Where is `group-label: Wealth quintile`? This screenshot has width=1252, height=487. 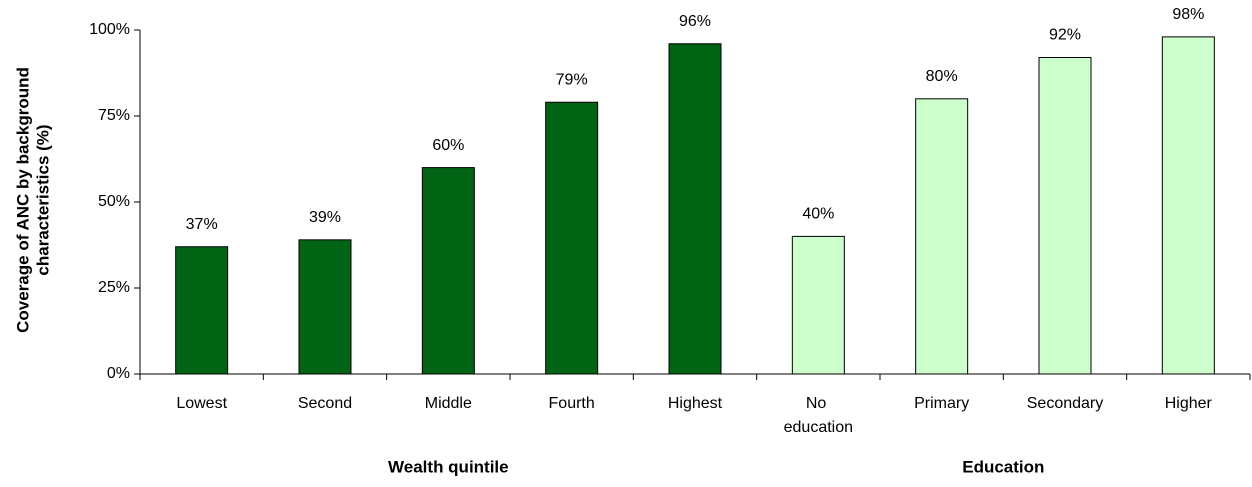
group-label: Wealth quintile is located at coordinates (448, 466).